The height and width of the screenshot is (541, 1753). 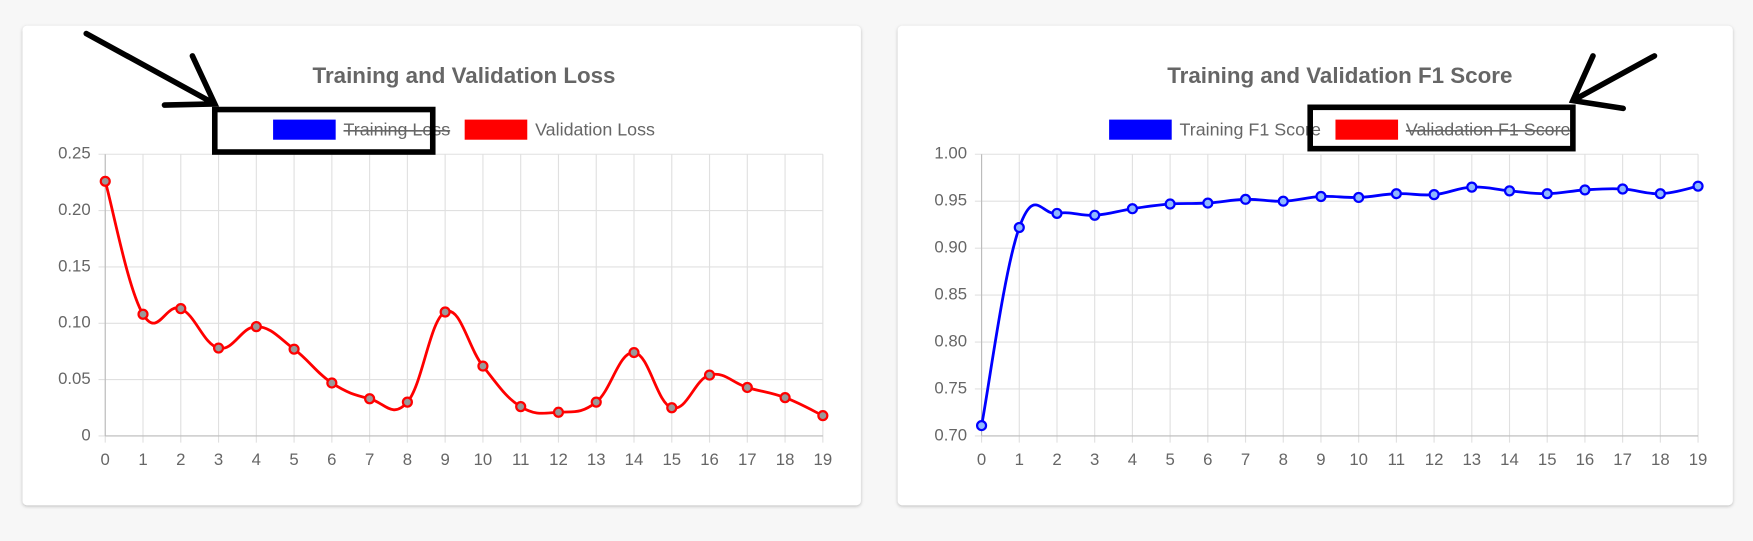 I want to click on y-tick-label: 0.75, so click(x=950, y=387).